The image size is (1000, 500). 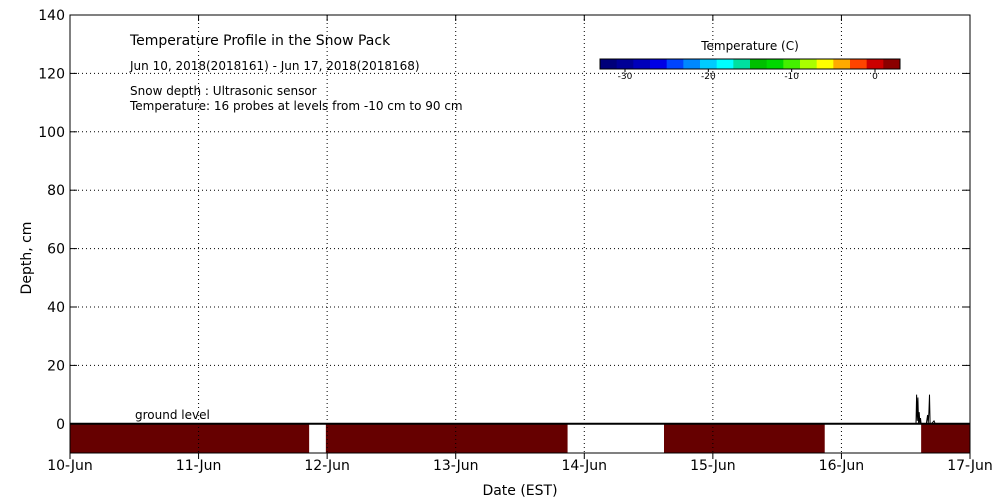 What do you see at coordinates (199, 466) in the screenshot?
I see `x-tick-label-1: 11-Jun` at bounding box center [199, 466].